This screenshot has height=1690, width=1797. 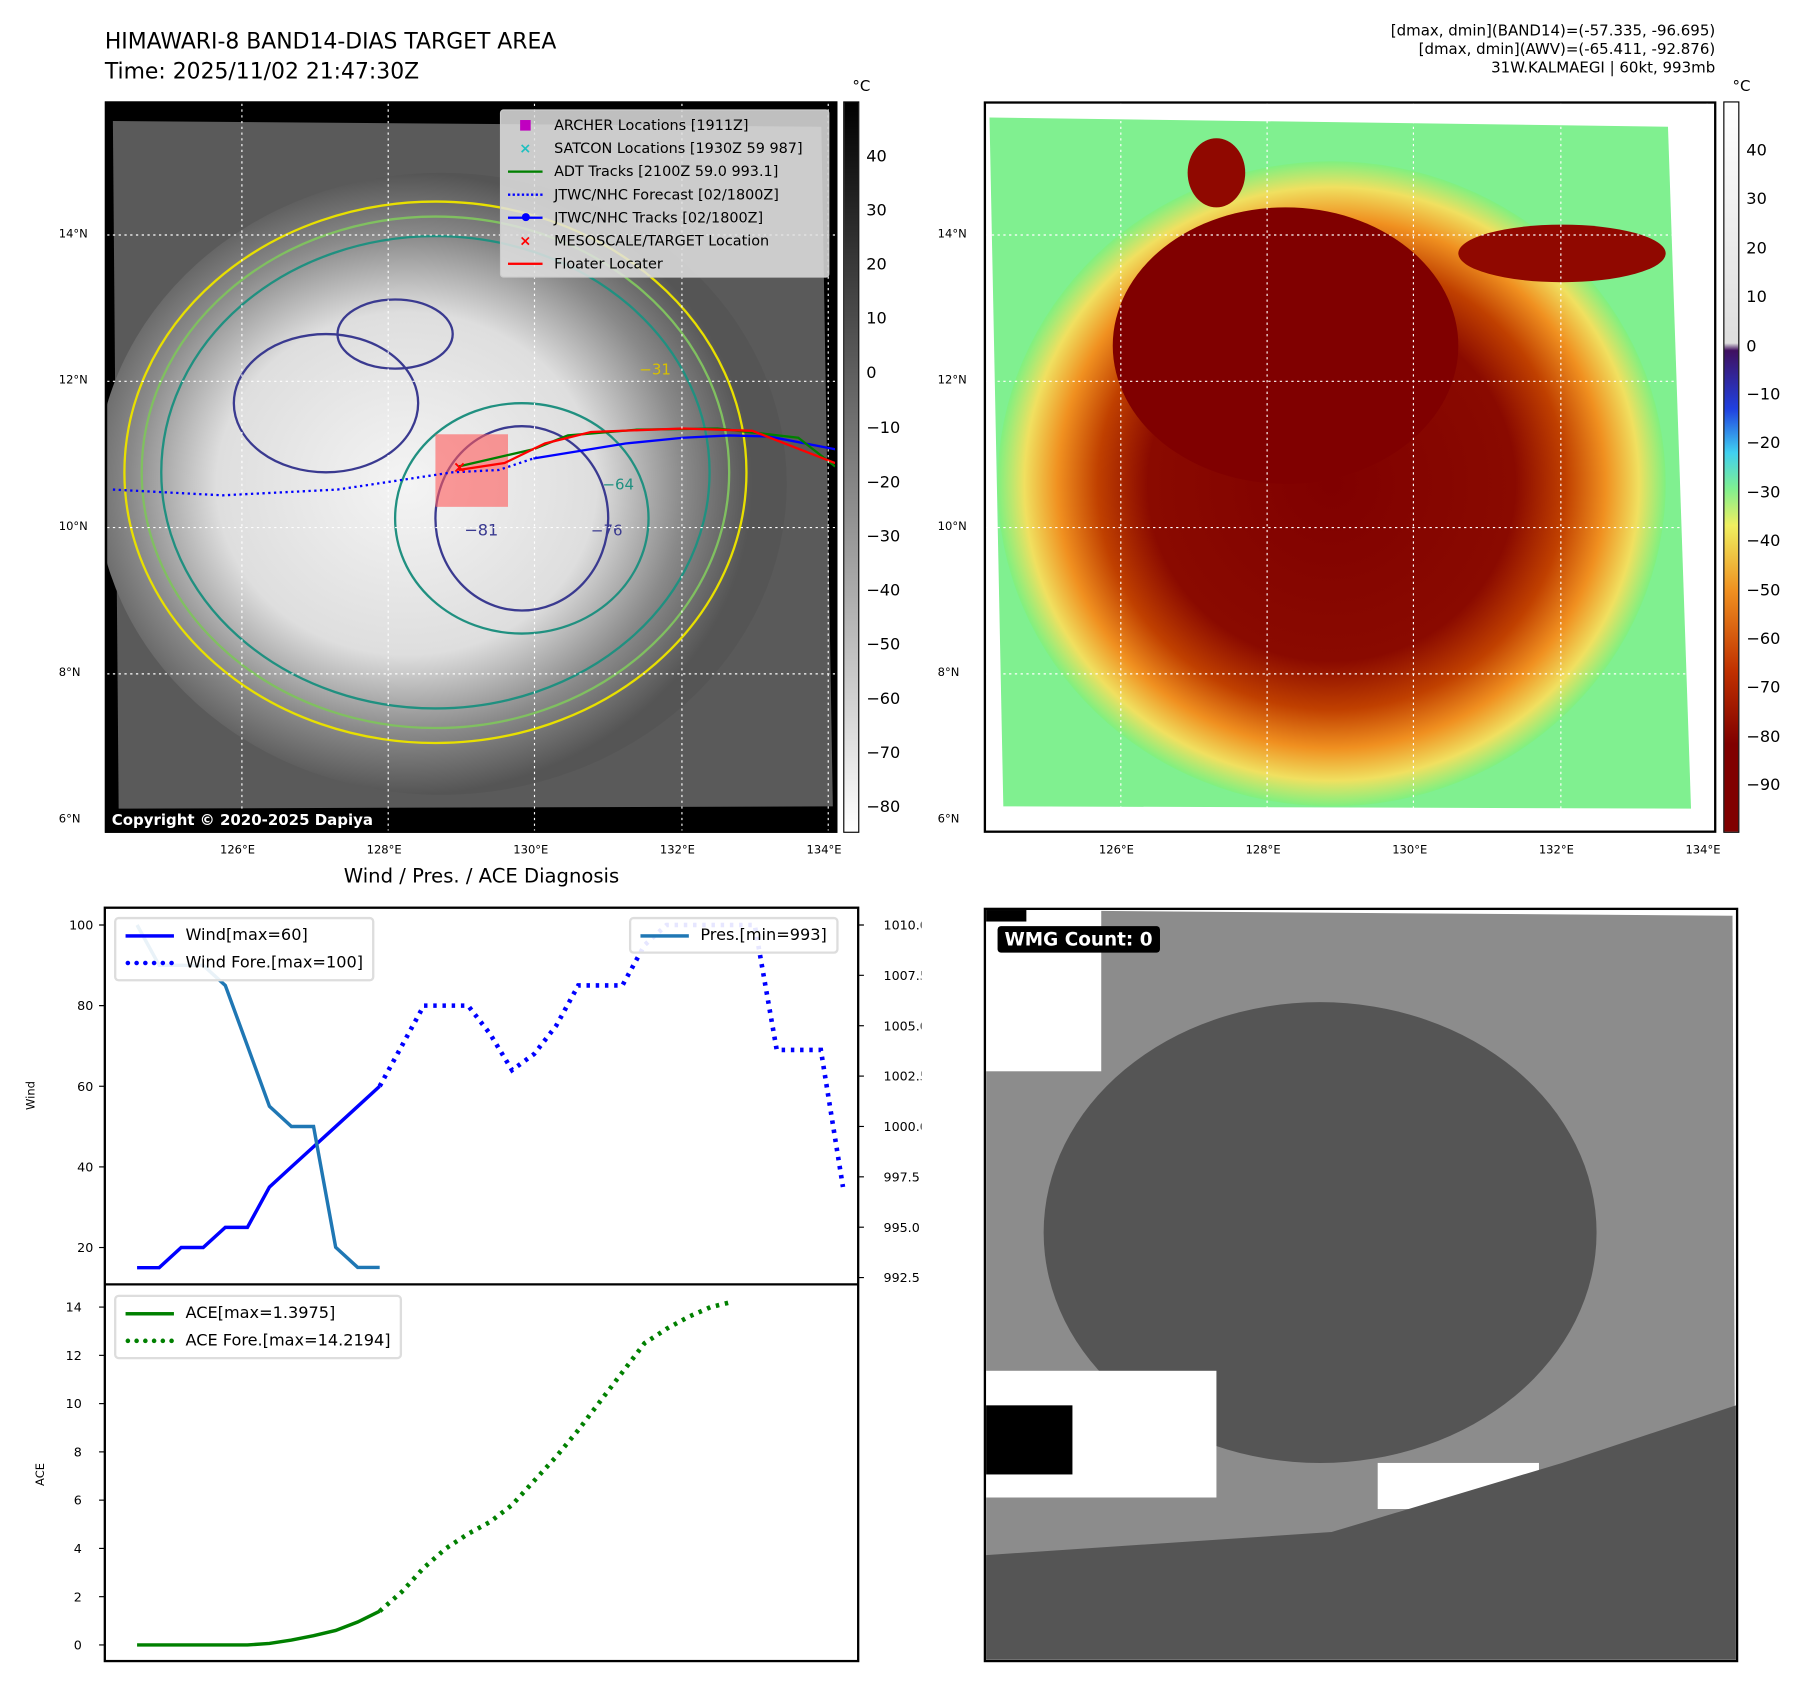 I want to click on target-marker-icon: ×, so click(x=460, y=466).